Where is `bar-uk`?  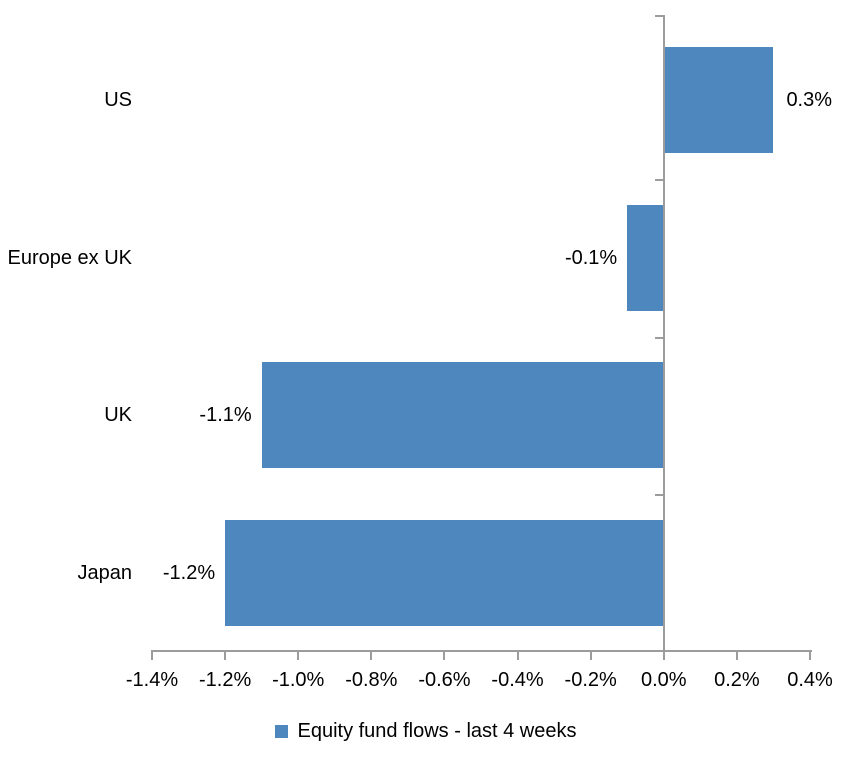
bar-uk is located at coordinates (462, 415).